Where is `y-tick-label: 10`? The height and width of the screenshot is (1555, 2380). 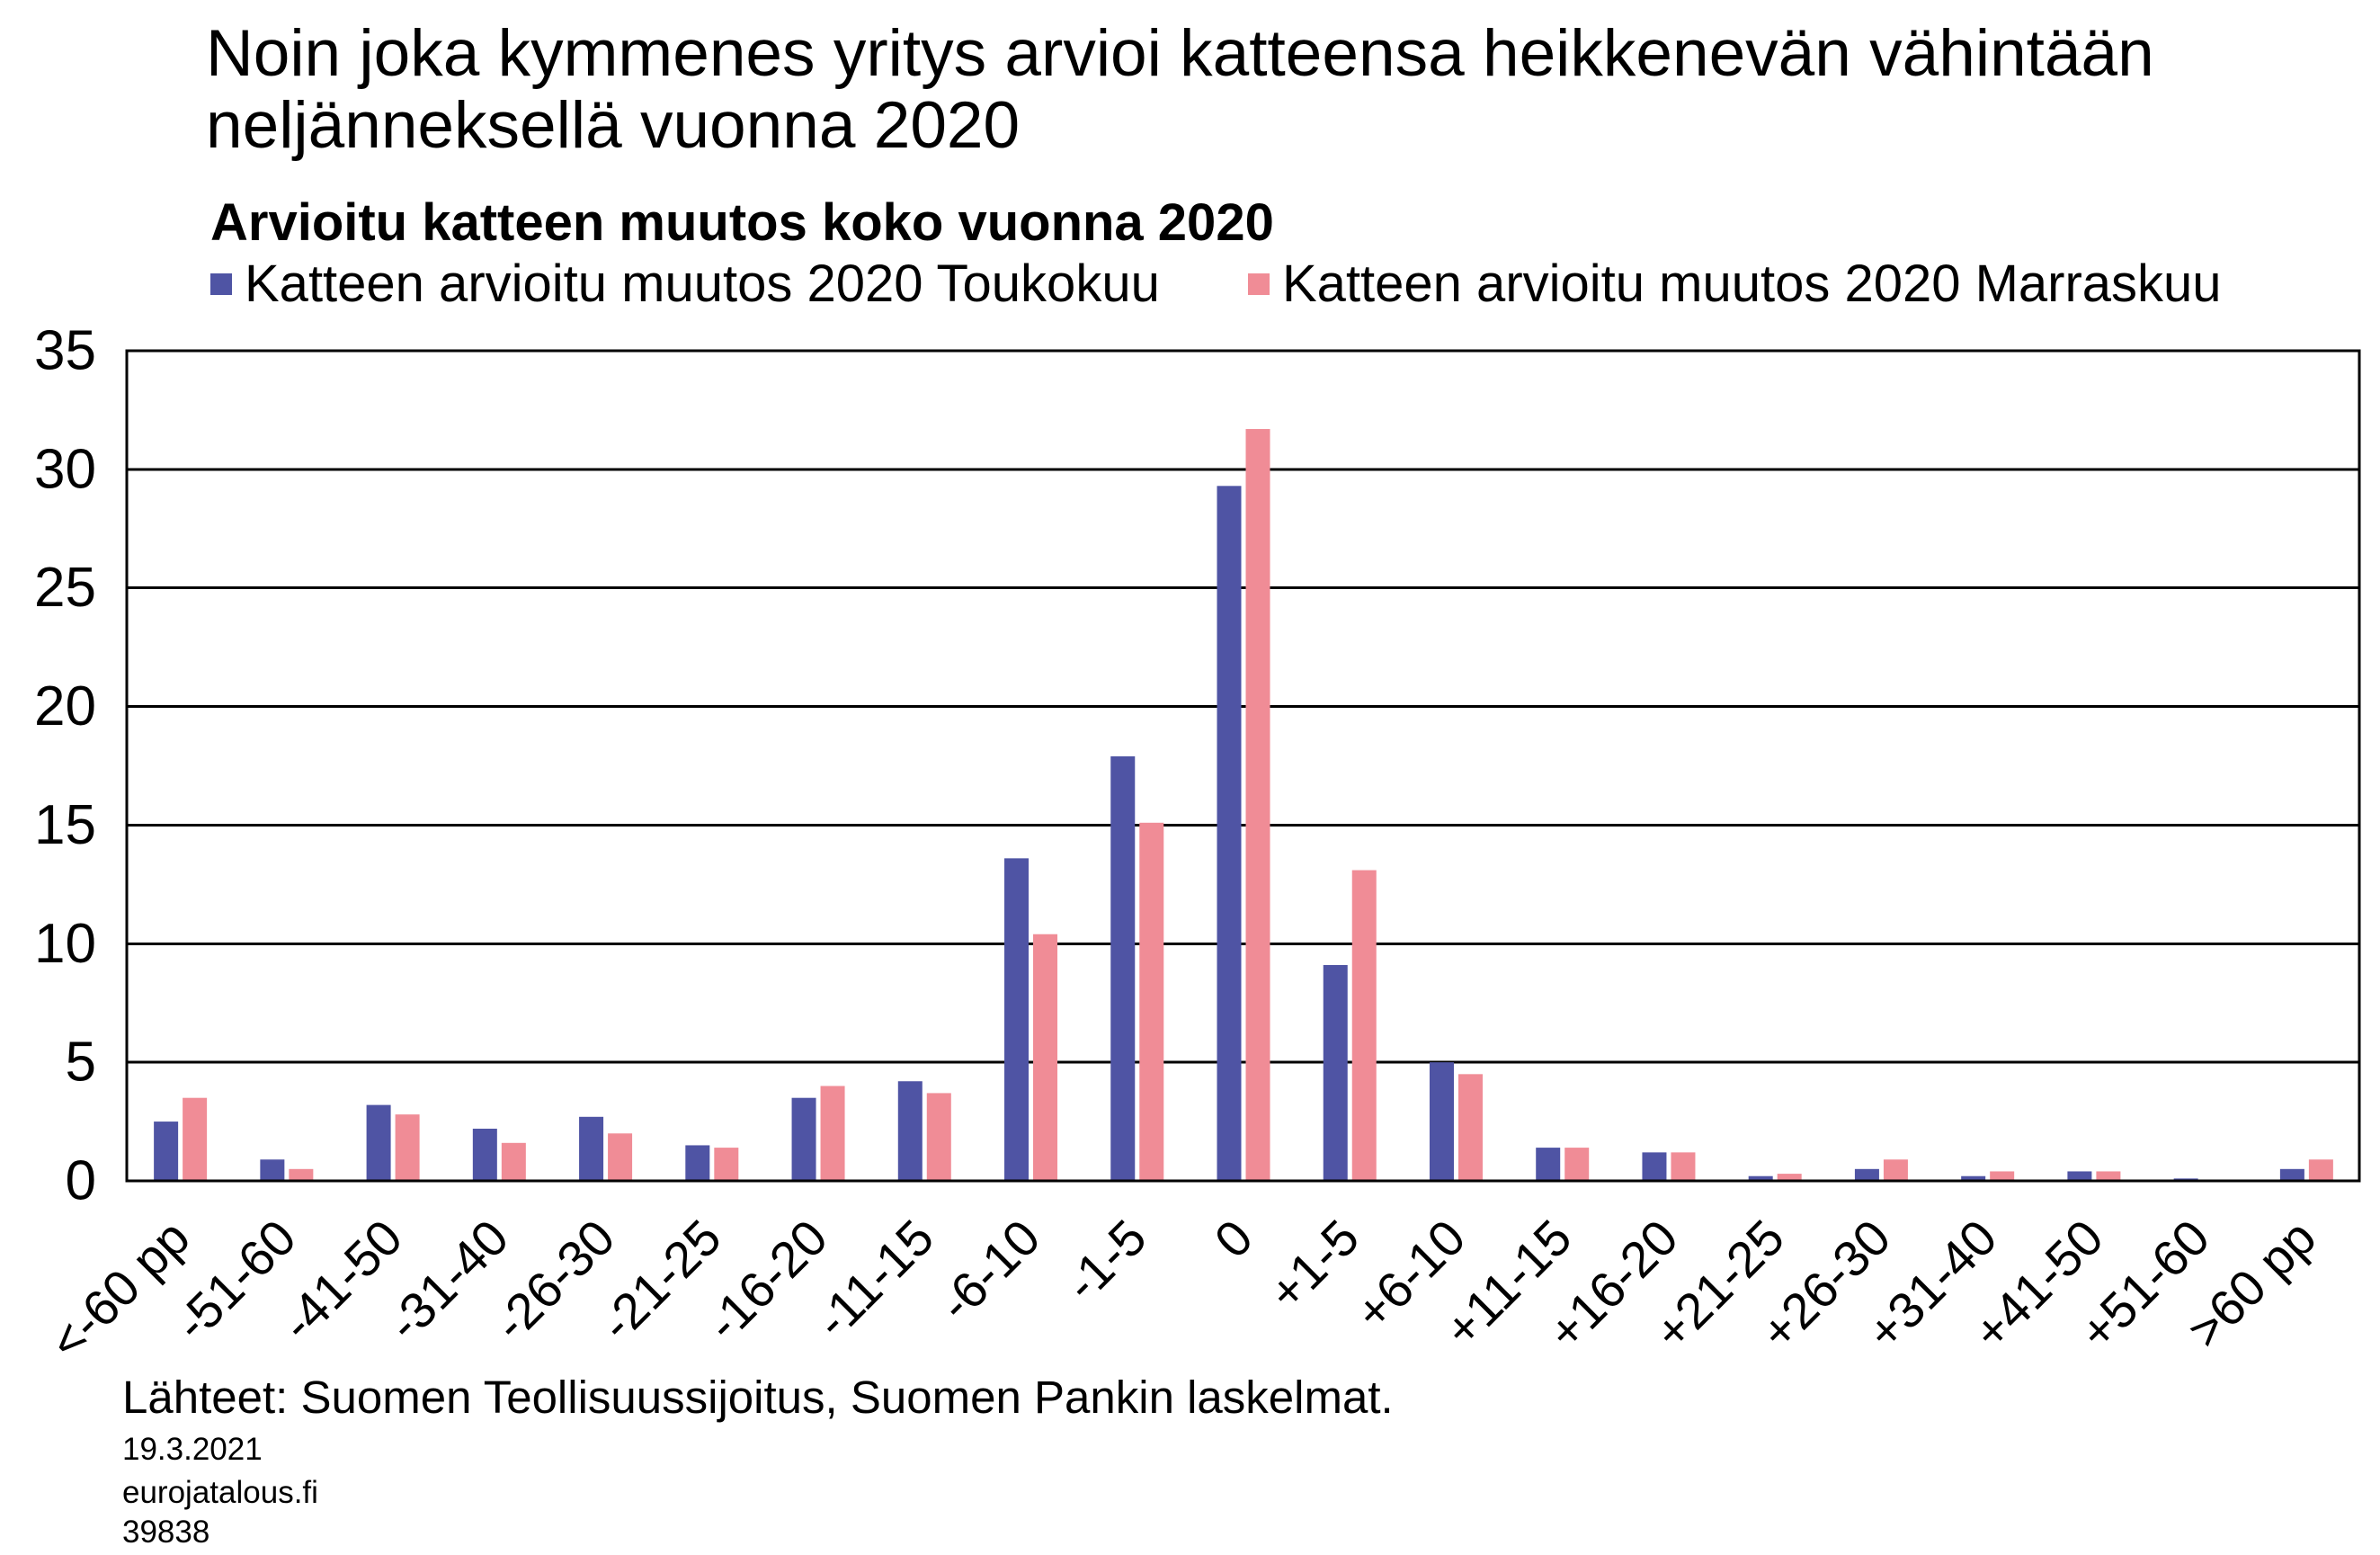 y-tick-label: 10 is located at coordinates (65, 944).